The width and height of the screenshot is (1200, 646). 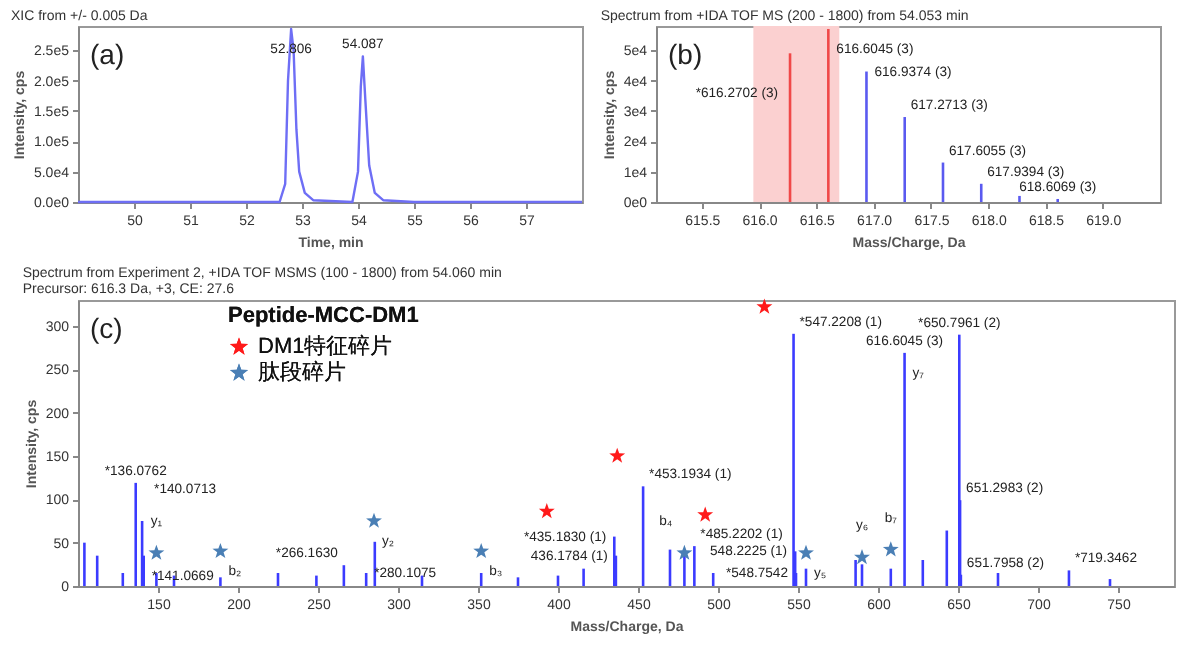 What do you see at coordinates (330, 115) in the screenshot?
I see `line-series` at bounding box center [330, 115].